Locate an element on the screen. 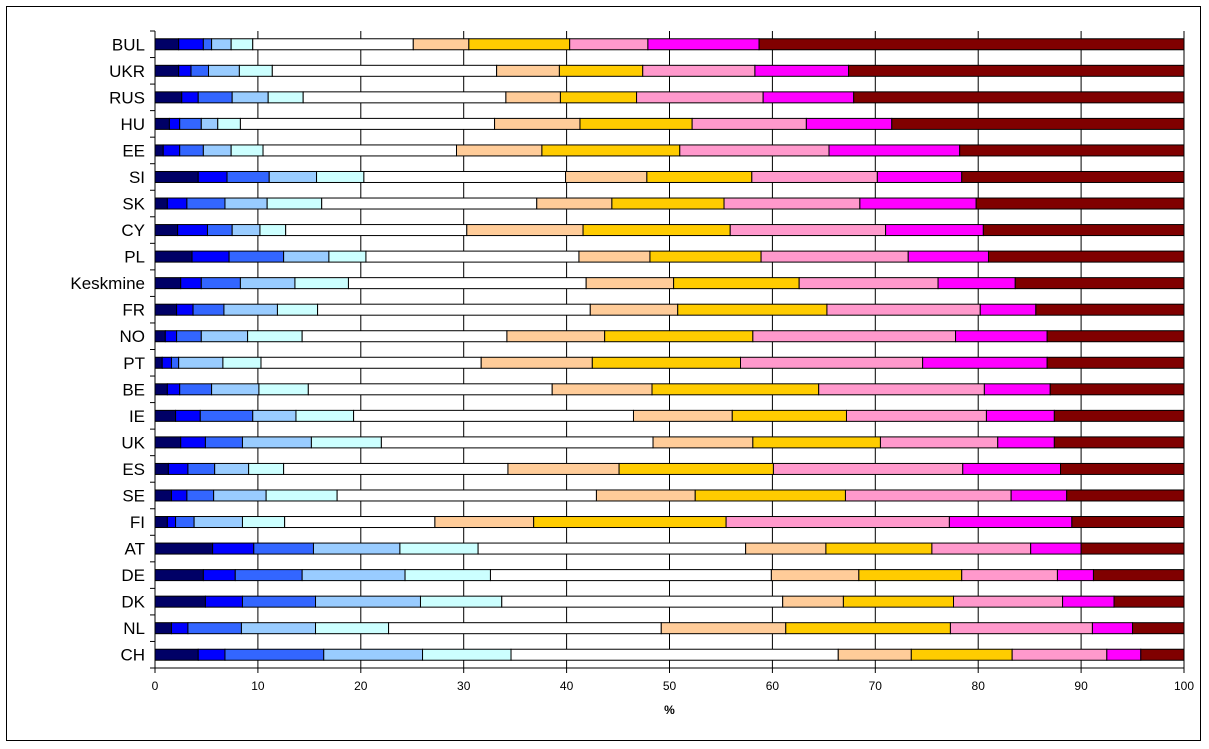 The width and height of the screenshot is (1209, 749). category-label: DE is located at coordinates (133, 575).